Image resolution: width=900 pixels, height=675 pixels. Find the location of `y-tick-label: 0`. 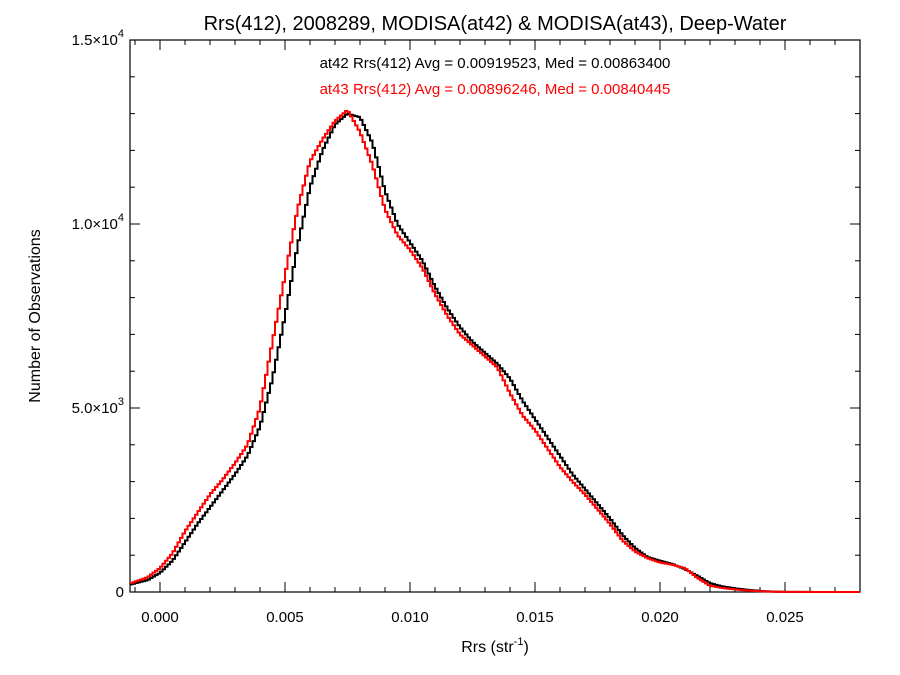

y-tick-label: 0 is located at coordinates (120, 592).